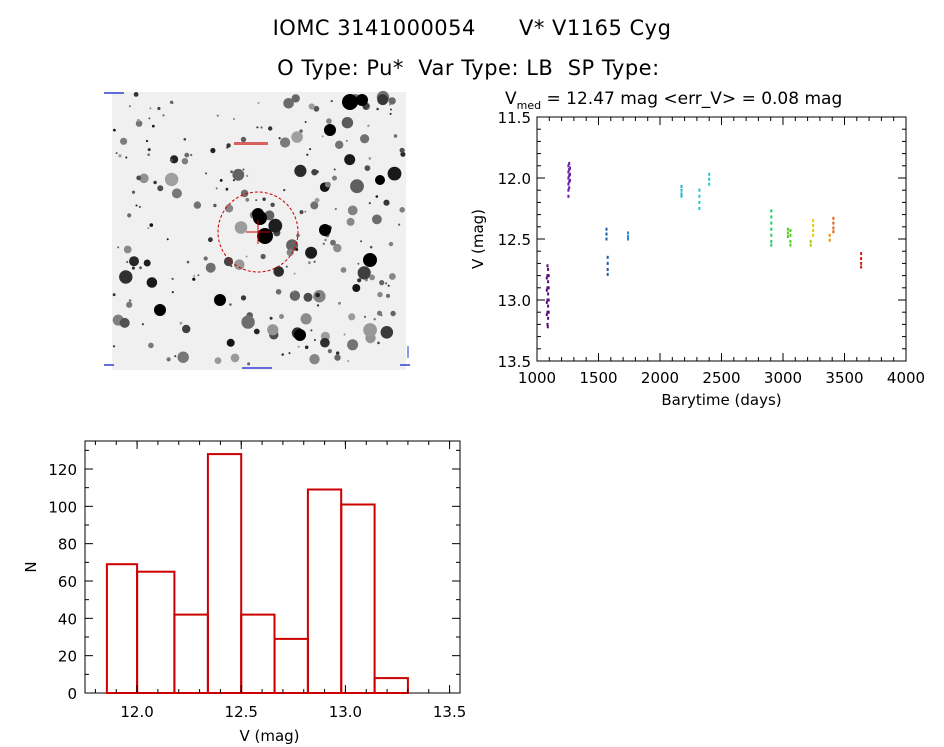  What do you see at coordinates (258, 214) in the screenshot?
I see `neighbor-star` at bounding box center [258, 214].